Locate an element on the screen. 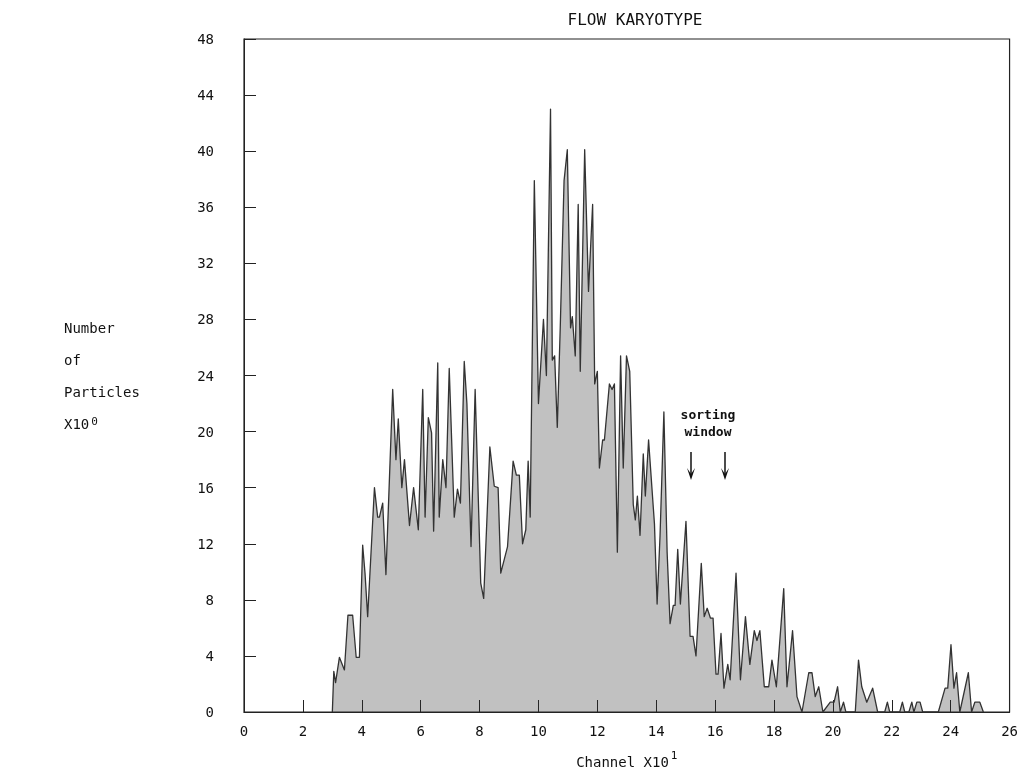 Image resolution: width=1021 pixels, height=775 pixels. y-tick-label: 48 is located at coordinates (205, 39).